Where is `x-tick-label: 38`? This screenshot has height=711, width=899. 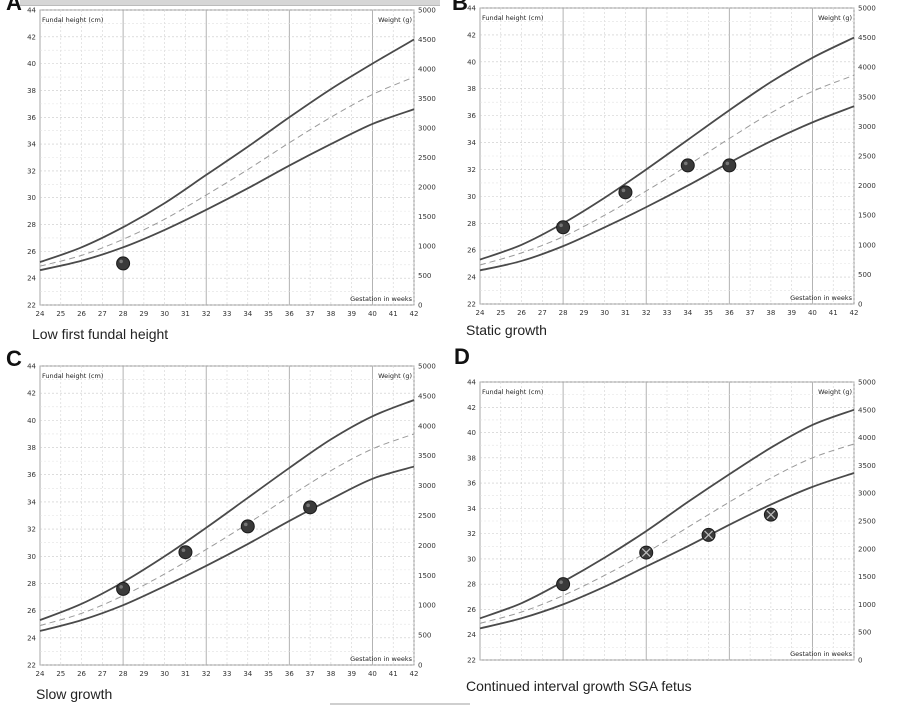
x-tick-label: 38 is located at coordinates (330, 314).